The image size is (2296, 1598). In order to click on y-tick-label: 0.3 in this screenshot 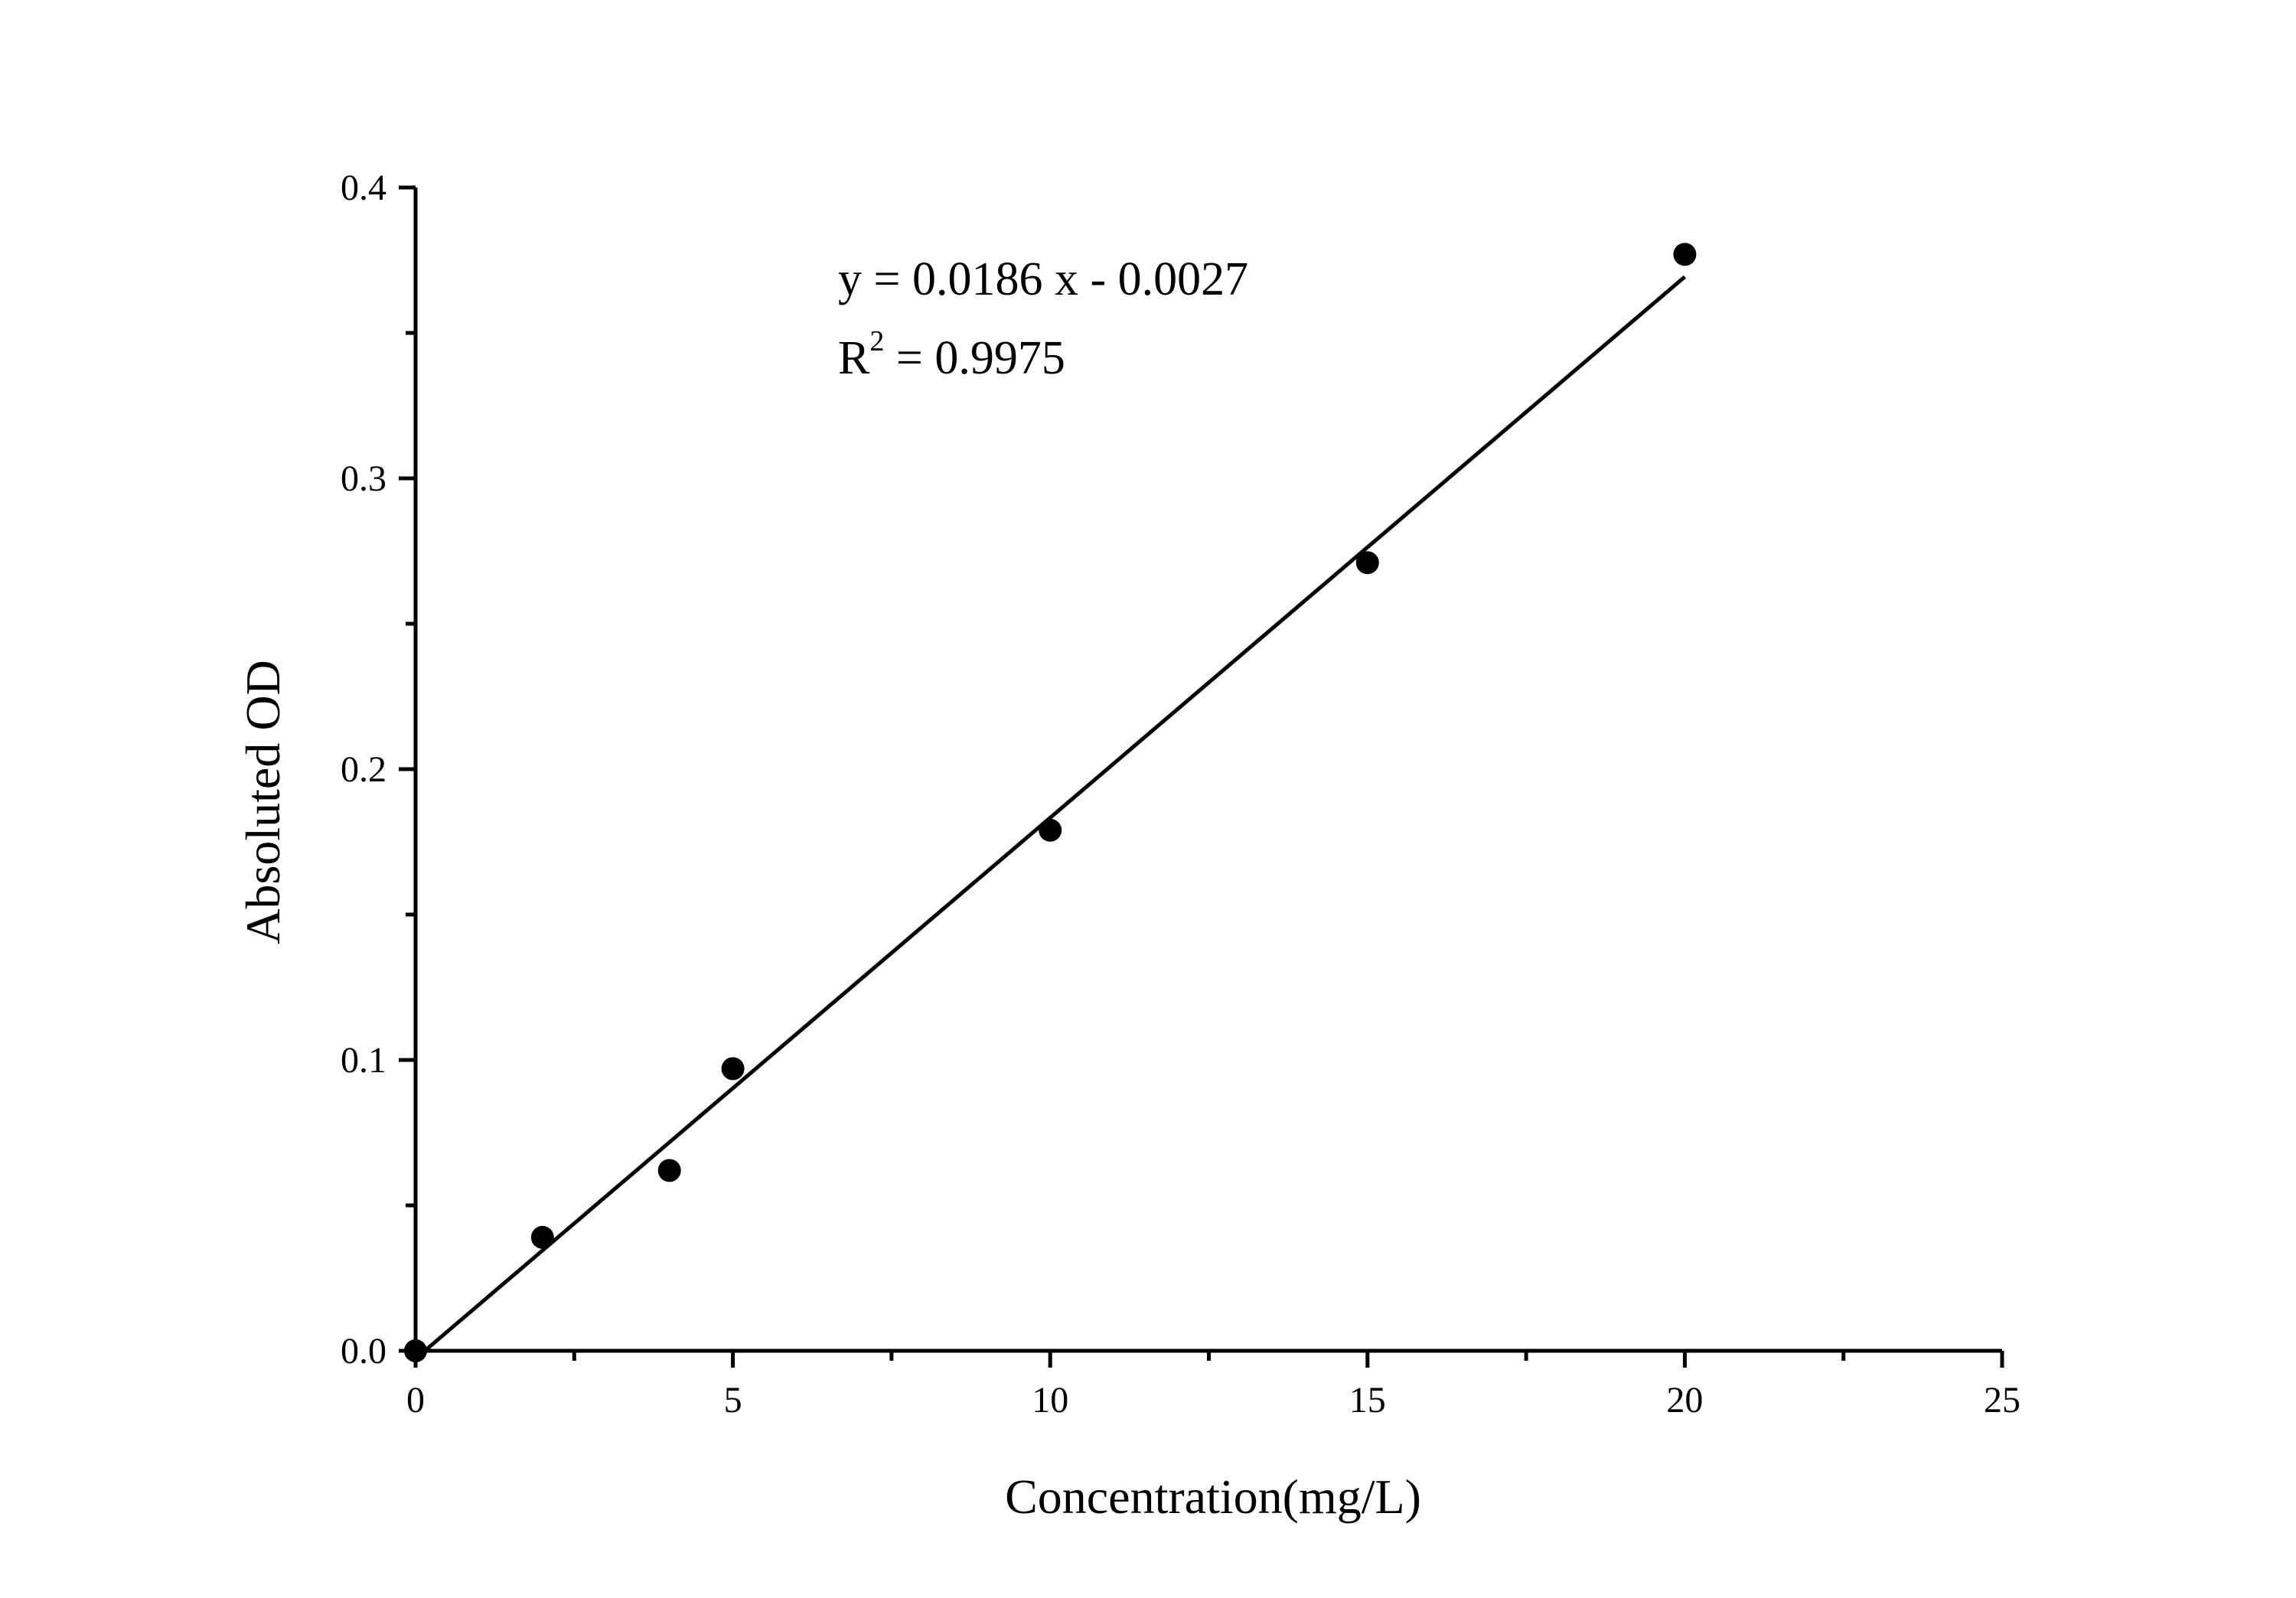, I will do `click(363, 479)`.